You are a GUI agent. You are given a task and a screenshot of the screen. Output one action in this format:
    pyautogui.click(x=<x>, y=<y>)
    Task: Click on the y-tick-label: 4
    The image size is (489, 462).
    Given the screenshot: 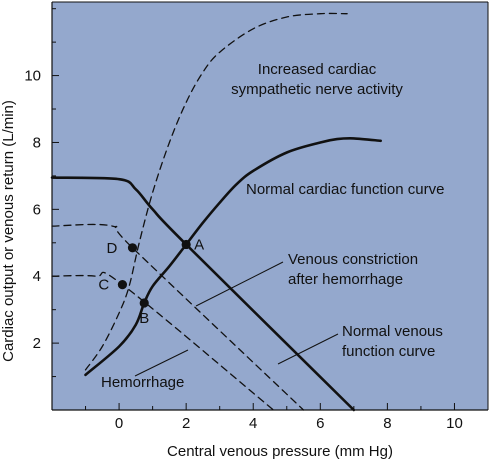 What is the action you would take?
    pyautogui.click(x=37, y=276)
    